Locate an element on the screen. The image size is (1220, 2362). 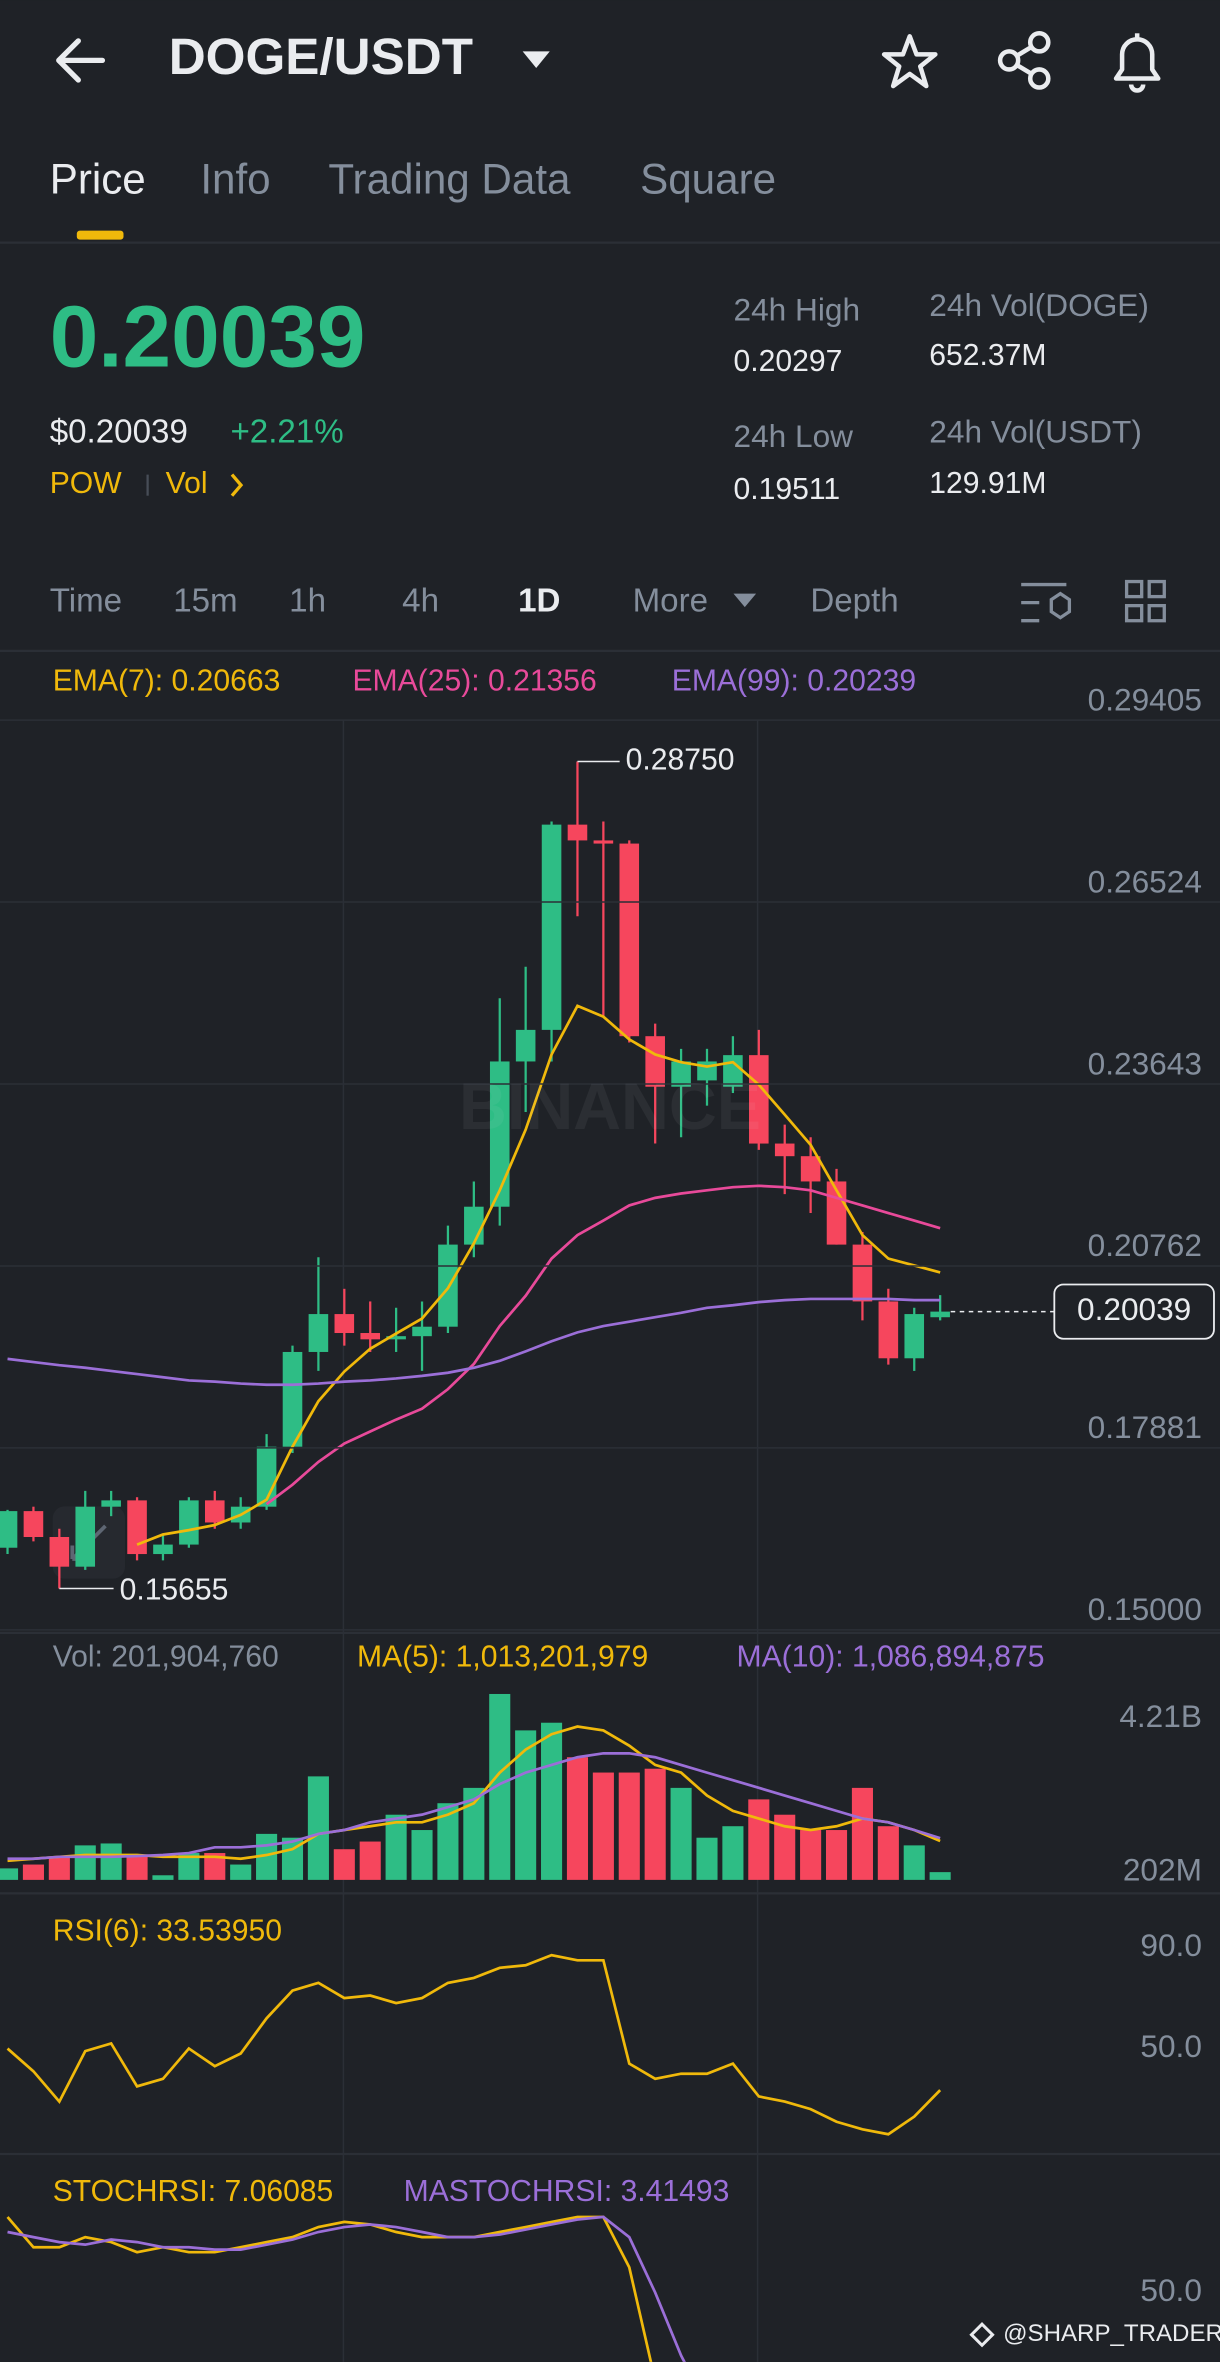
interval: 1D is located at coordinates (539, 600).